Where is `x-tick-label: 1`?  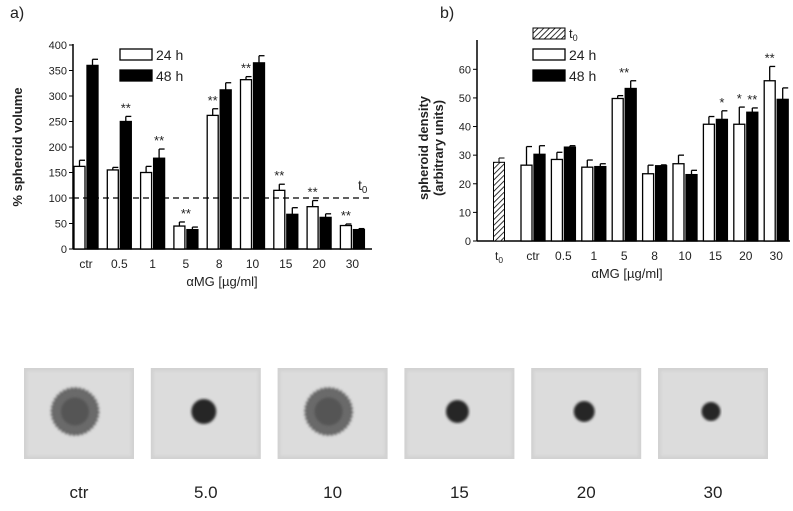
x-tick-label: 1 is located at coordinates (152, 264).